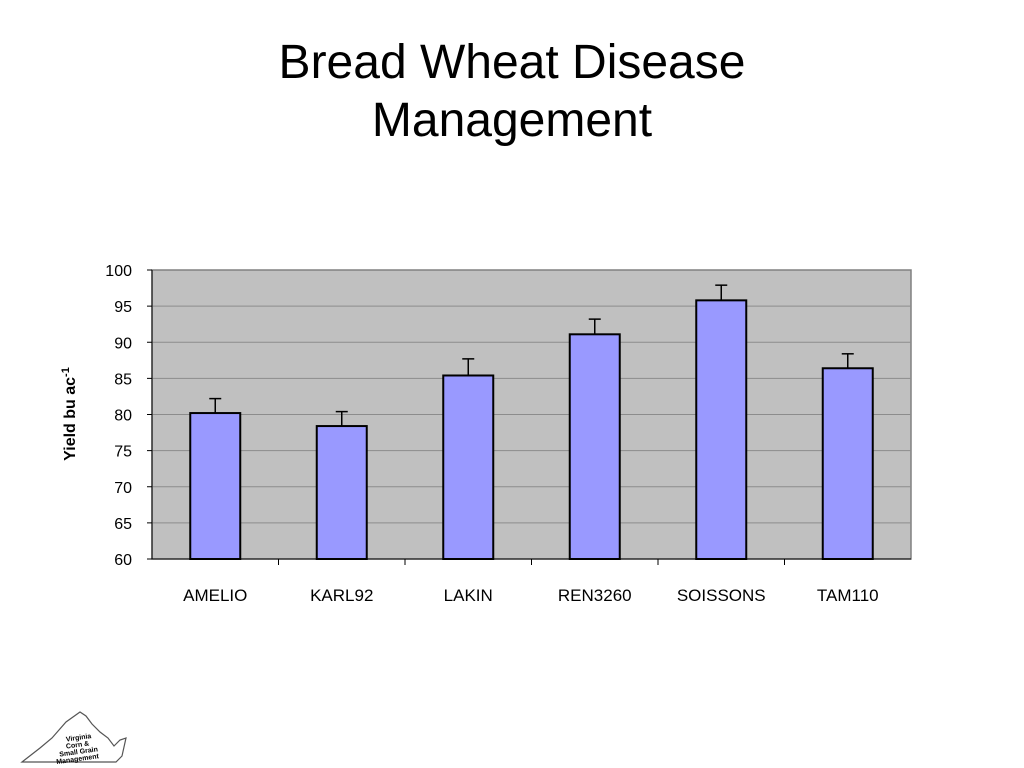  What do you see at coordinates (848, 595) in the screenshot?
I see `x-tick-label-tam110: TAM110` at bounding box center [848, 595].